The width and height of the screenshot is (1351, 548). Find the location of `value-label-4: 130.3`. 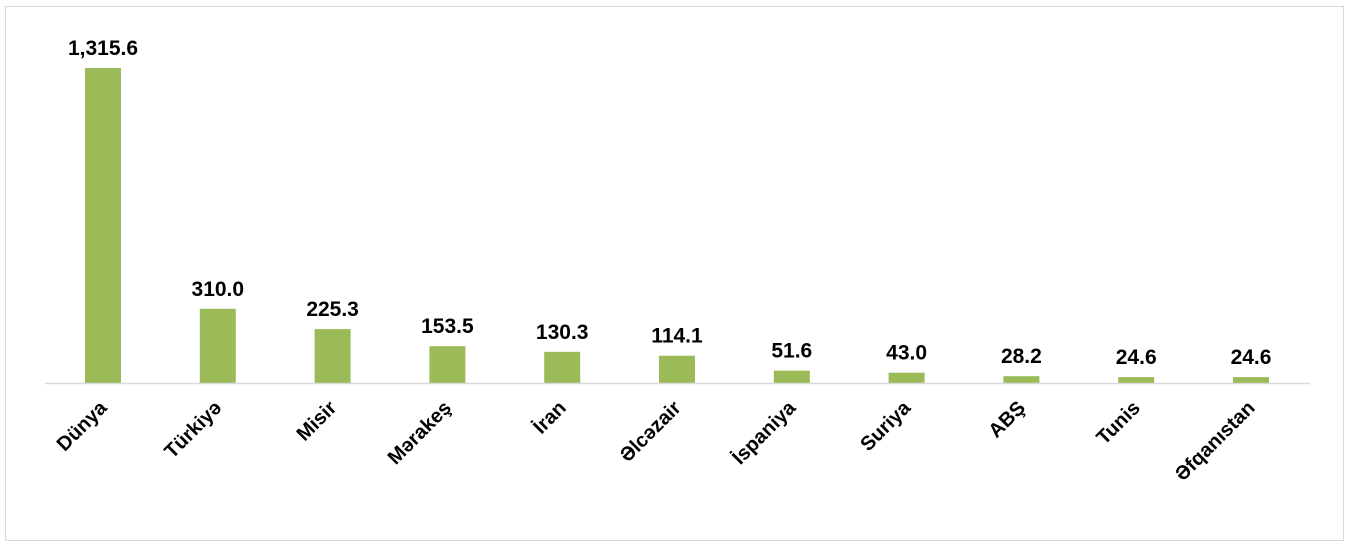

value-label-4: 130.3 is located at coordinates (562, 332).